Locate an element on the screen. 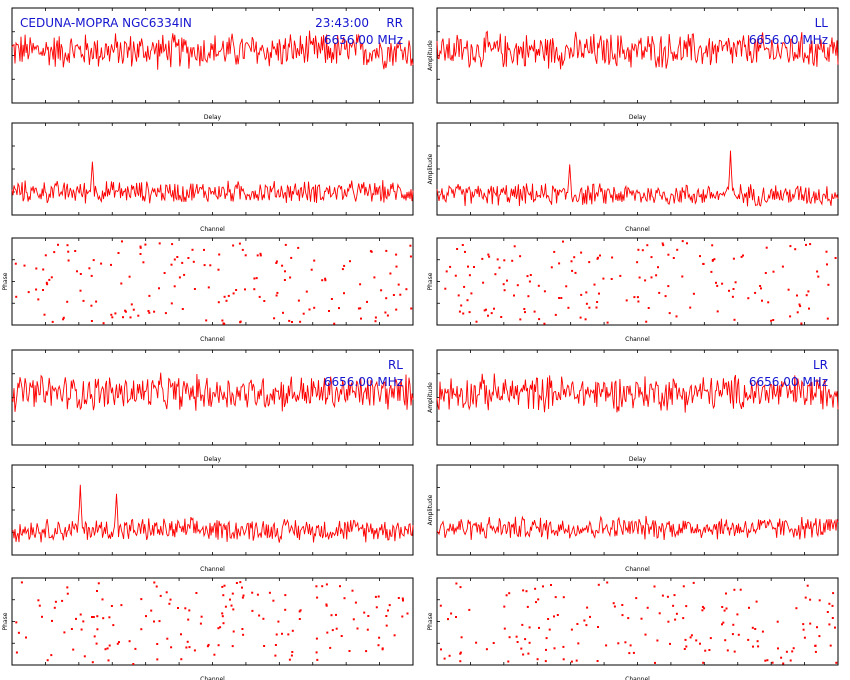  y-axis-label: Amplitude is located at coordinates (430, 55).